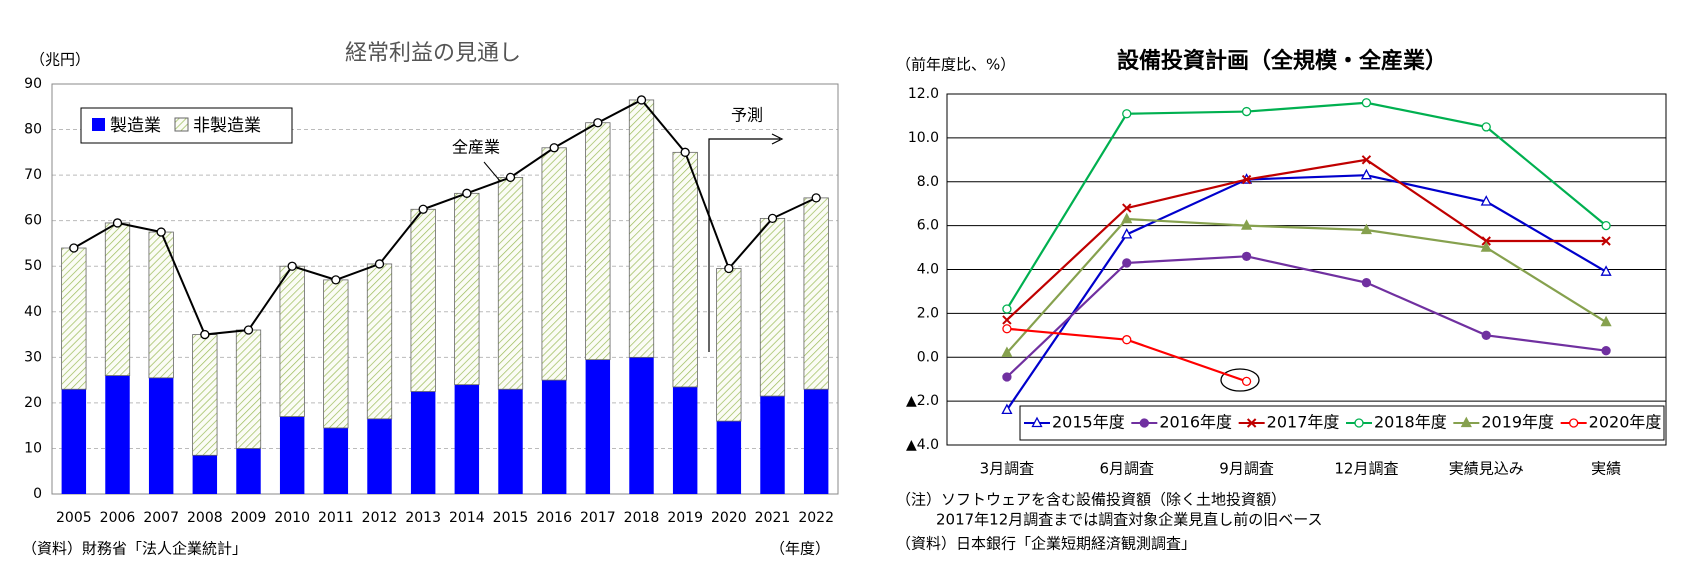  What do you see at coordinates (33, 221) in the screenshot?
I see `y-tick-label: 60` at bounding box center [33, 221].